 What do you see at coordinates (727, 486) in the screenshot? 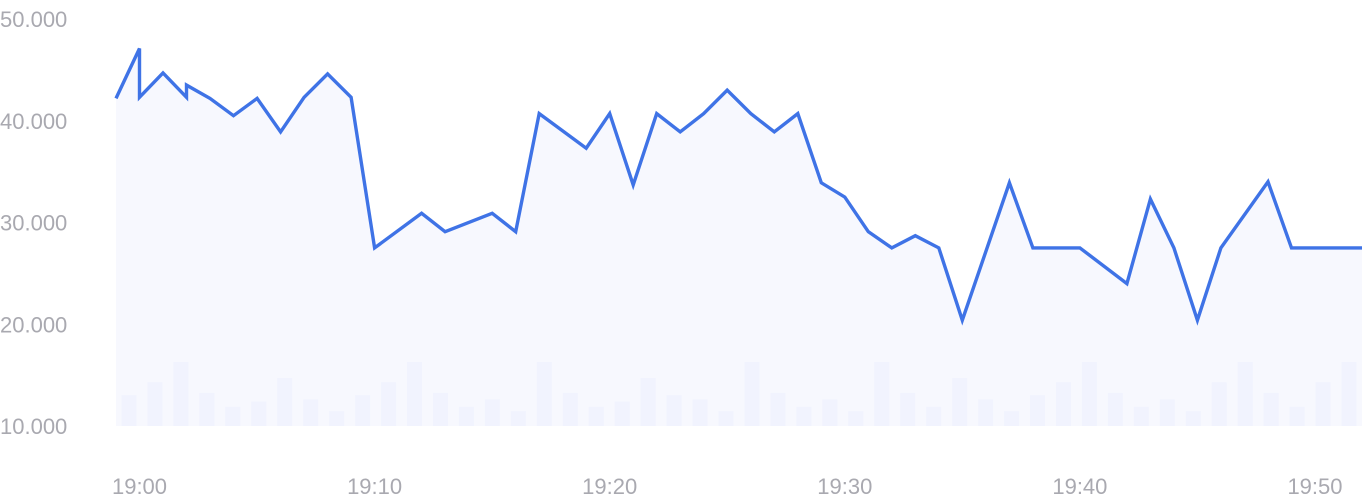
I see `x-axis: 19:00 19:10 19:20 19:30 19:40 19:50` at bounding box center [727, 486].